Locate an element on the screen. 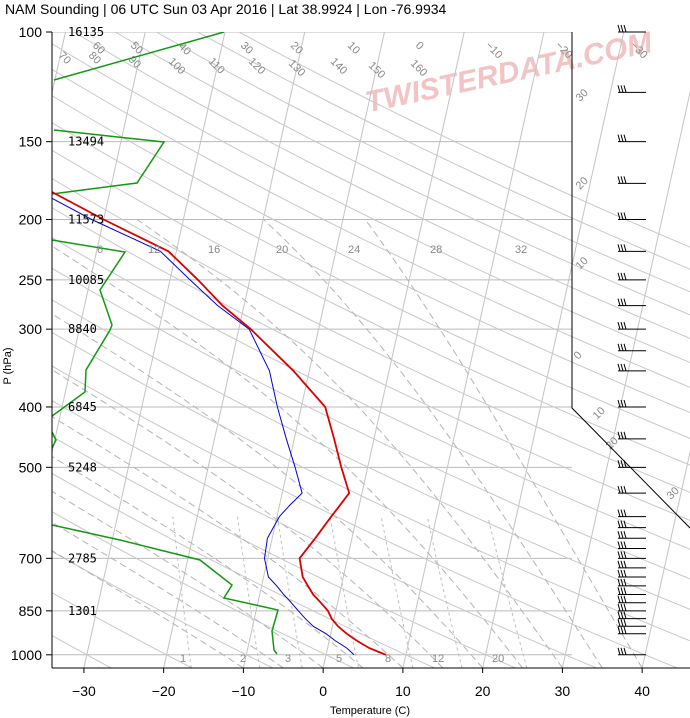 This screenshot has height=718, width=690. pressure-tick-label: 400 is located at coordinates (31, 407).